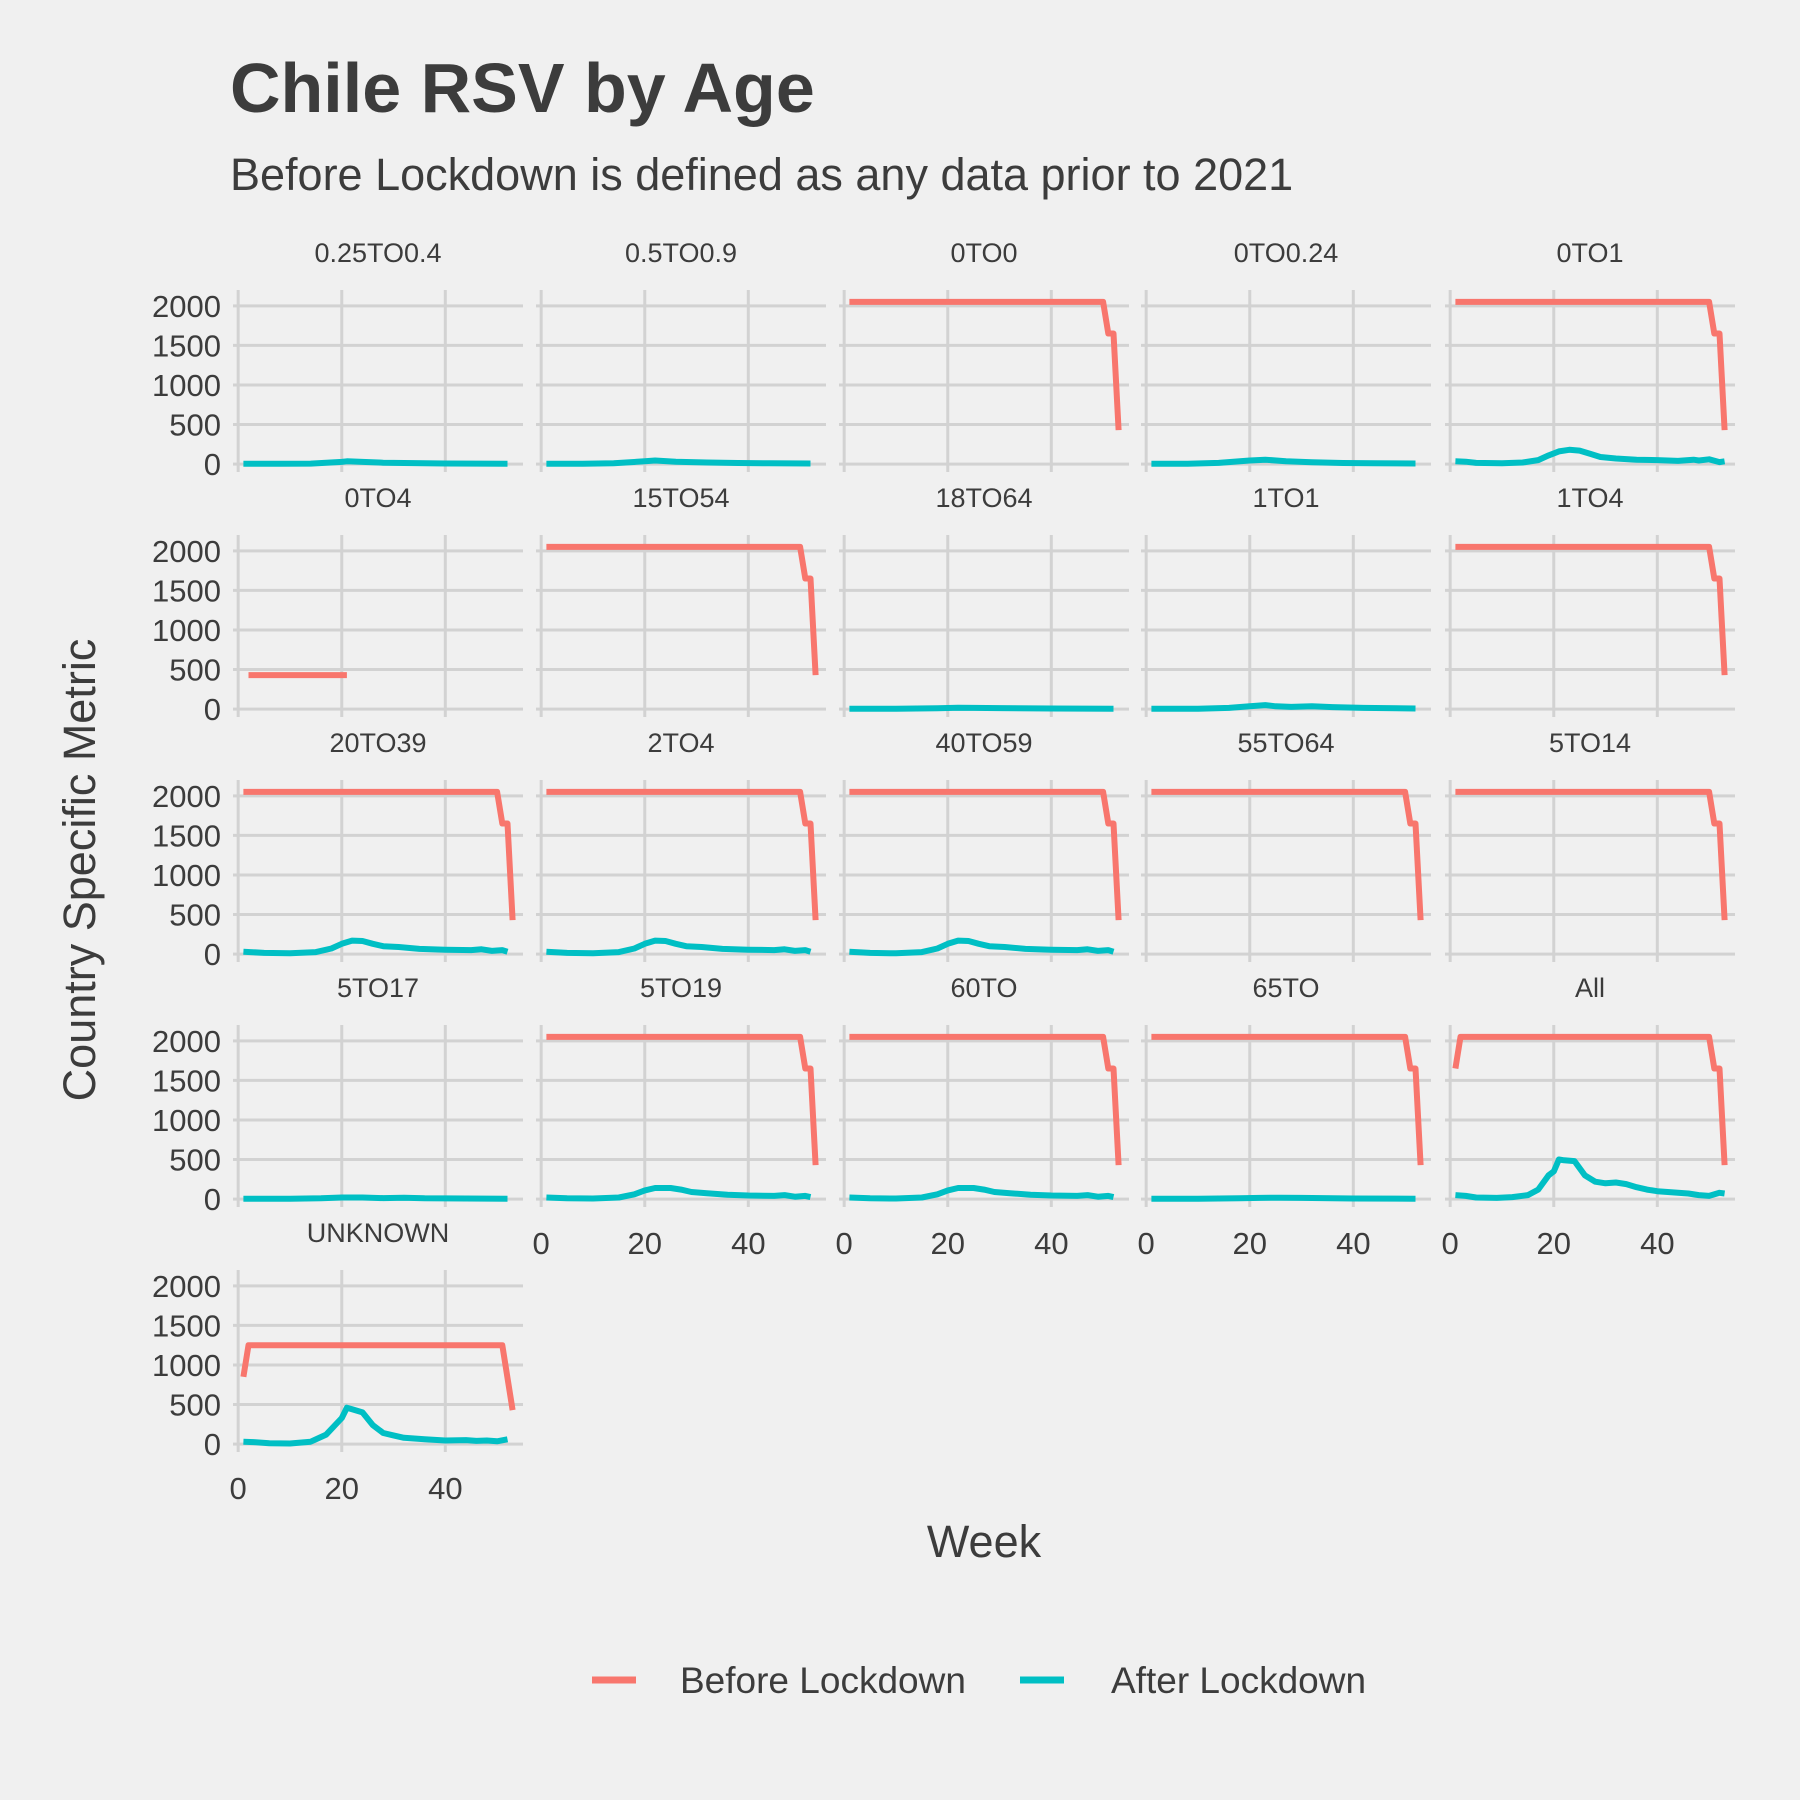 Image resolution: width=1800 pixels, height=1800 pixels. Describe the element at coordinates (983, 743) in the screenshot. I see `facet-strip-label: 40TO59` at that location.